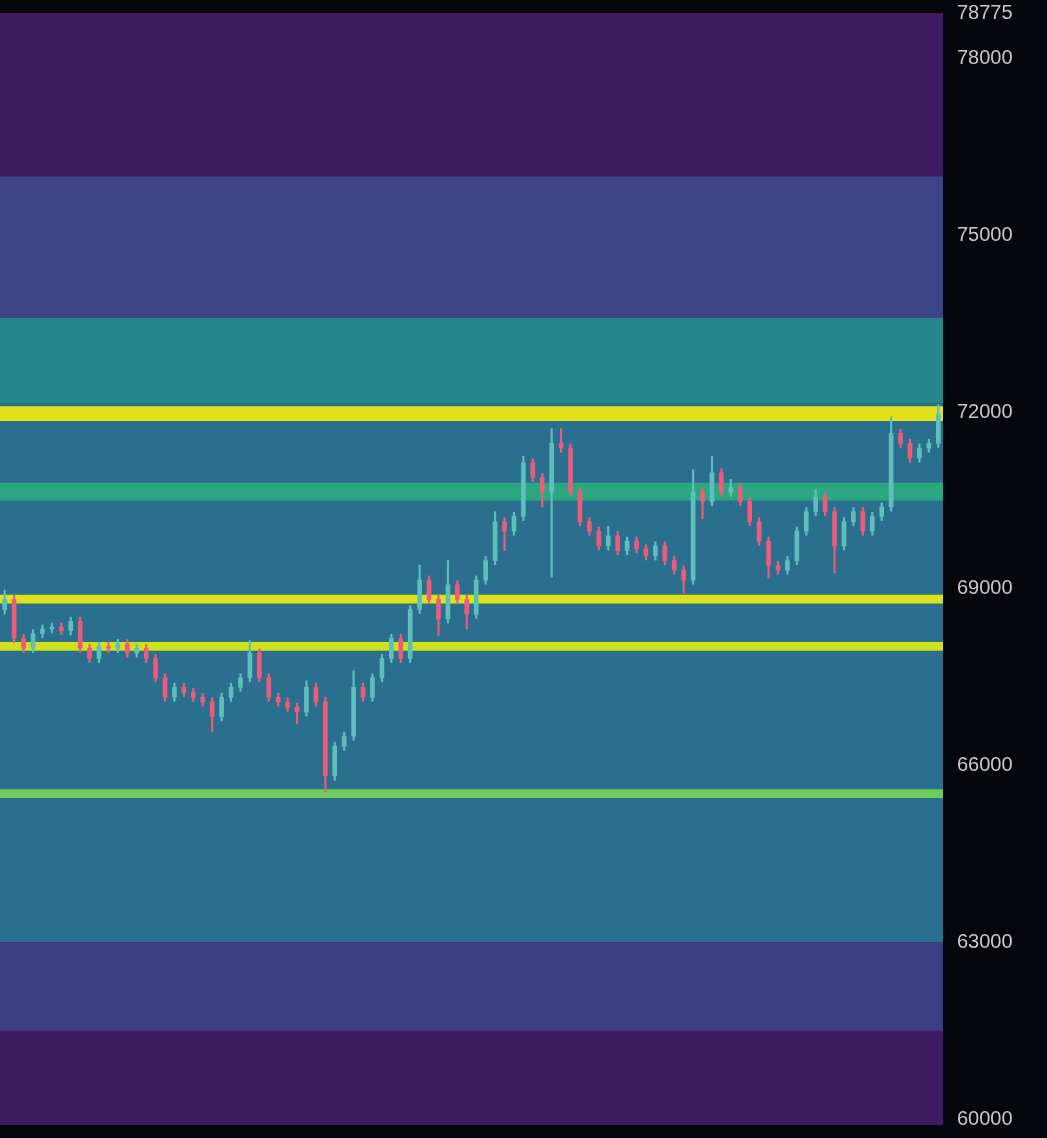  Describe the element at coordinates (985, 11) in the screenshot. I see `y-tick-label: 78775` at that location.